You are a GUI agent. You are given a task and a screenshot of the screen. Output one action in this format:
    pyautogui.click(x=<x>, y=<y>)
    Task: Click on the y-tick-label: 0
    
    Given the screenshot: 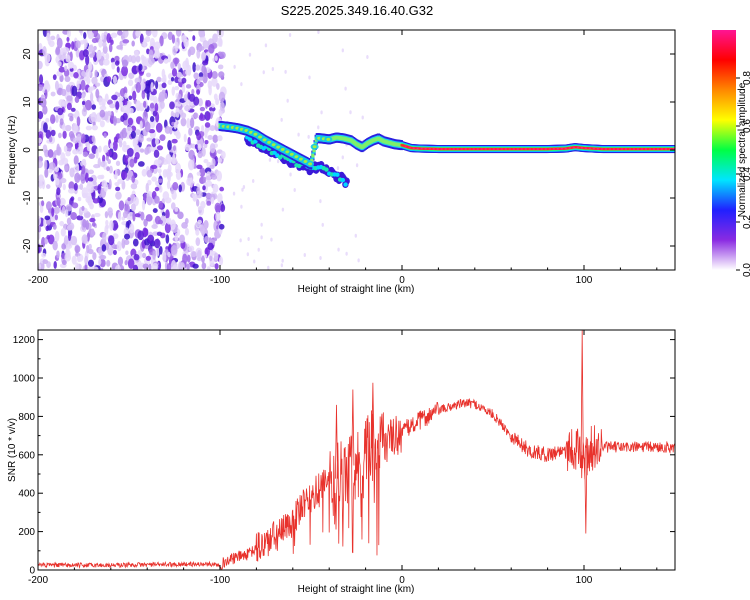 What is the action you would take?
    pyautogui.click(x=27, y=150)
    